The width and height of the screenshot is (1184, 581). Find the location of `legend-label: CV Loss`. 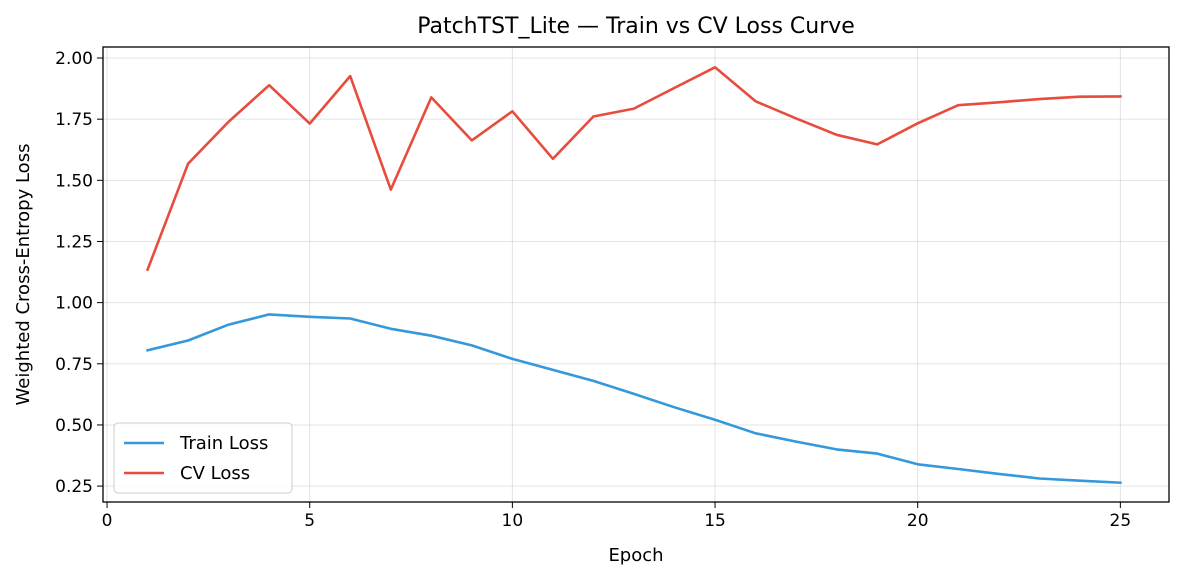

legend-label: CV Loss is located at coordinates (215, 473).